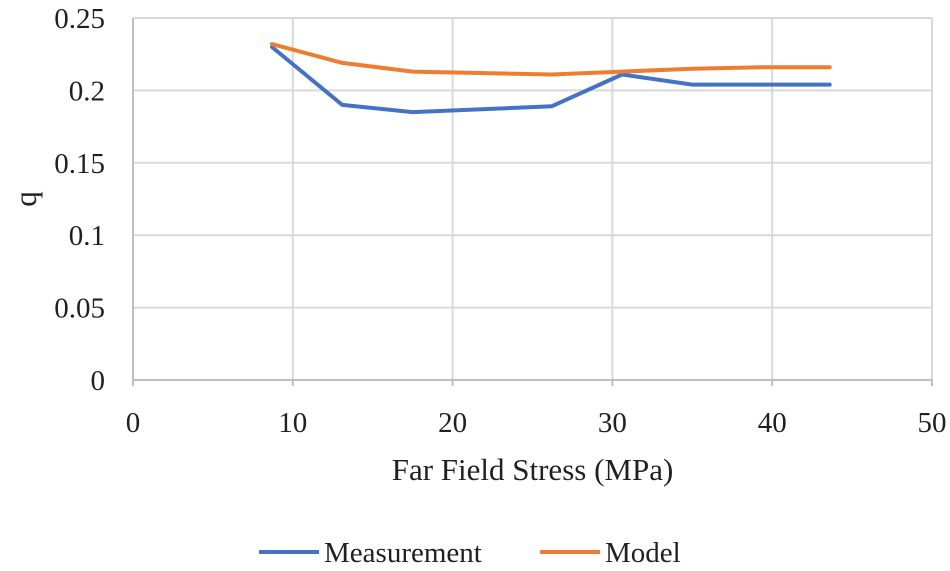 This screenshot has width=950, height=571. Describe the element at coordinates (79, 309) in the screenshot. I see `y-tick-label-0.05: 0.05` at that location.